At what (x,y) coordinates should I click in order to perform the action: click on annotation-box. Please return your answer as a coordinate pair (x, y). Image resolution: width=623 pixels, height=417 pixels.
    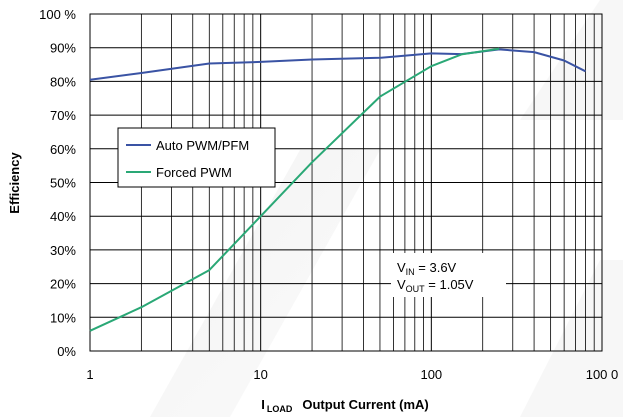
    Looking at the image, I should click on (448, 275).